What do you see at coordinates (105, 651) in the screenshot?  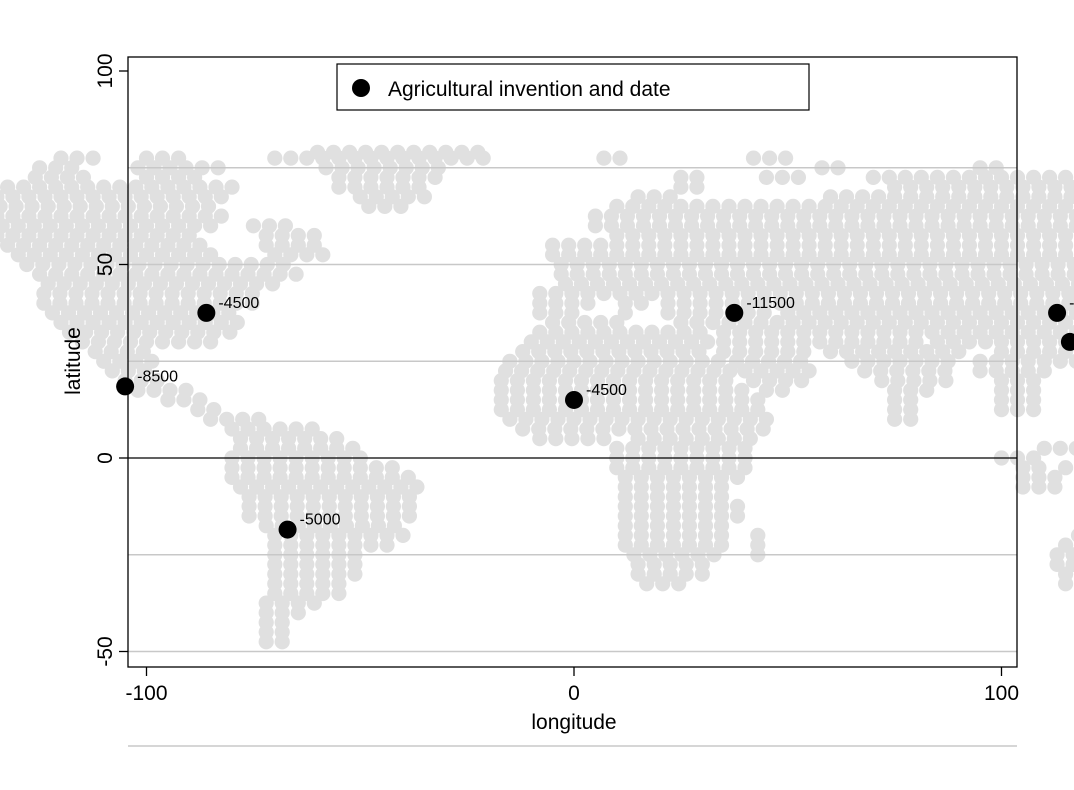 I see `y-tick-label: -50` at bounding box center [105, 651].